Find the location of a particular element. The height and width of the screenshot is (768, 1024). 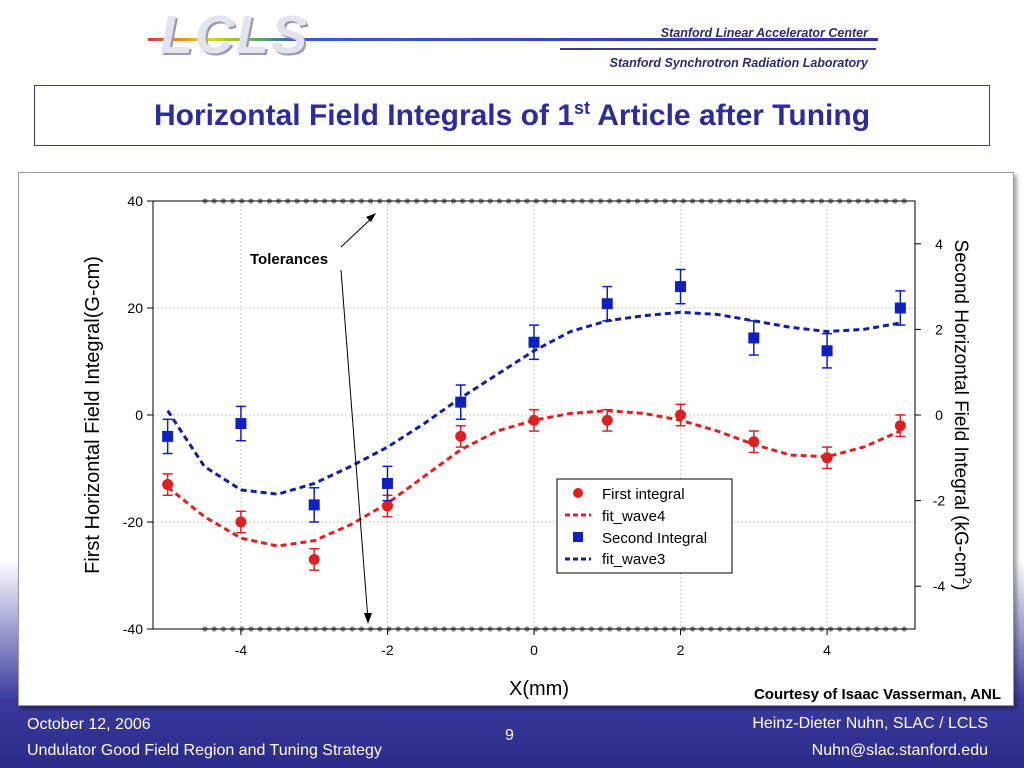

y2-axis-label-end: ) is located at coordinates (960, 587).